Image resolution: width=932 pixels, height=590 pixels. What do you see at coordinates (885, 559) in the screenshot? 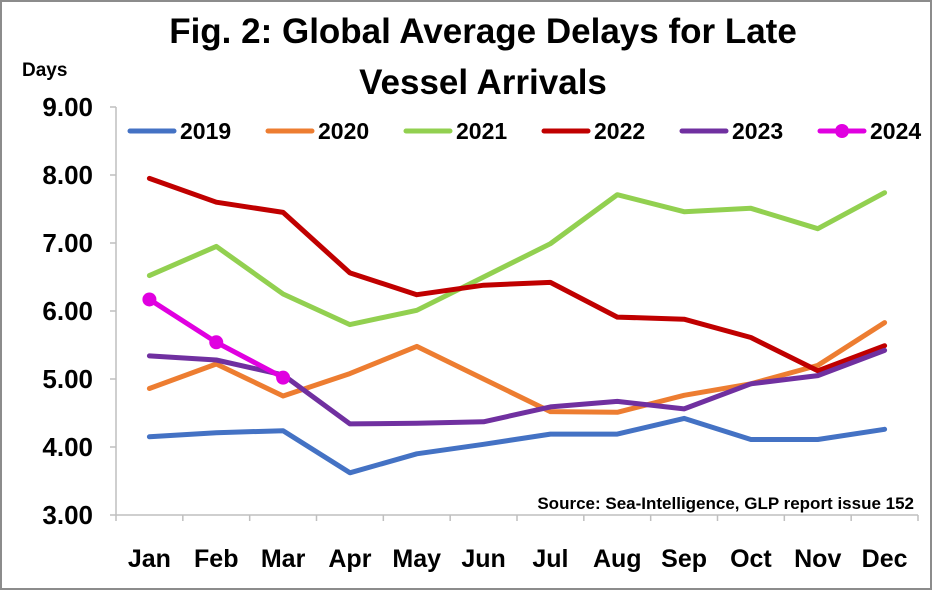
I see `x-tick-label: Dec` at bounding box center [885, 559].